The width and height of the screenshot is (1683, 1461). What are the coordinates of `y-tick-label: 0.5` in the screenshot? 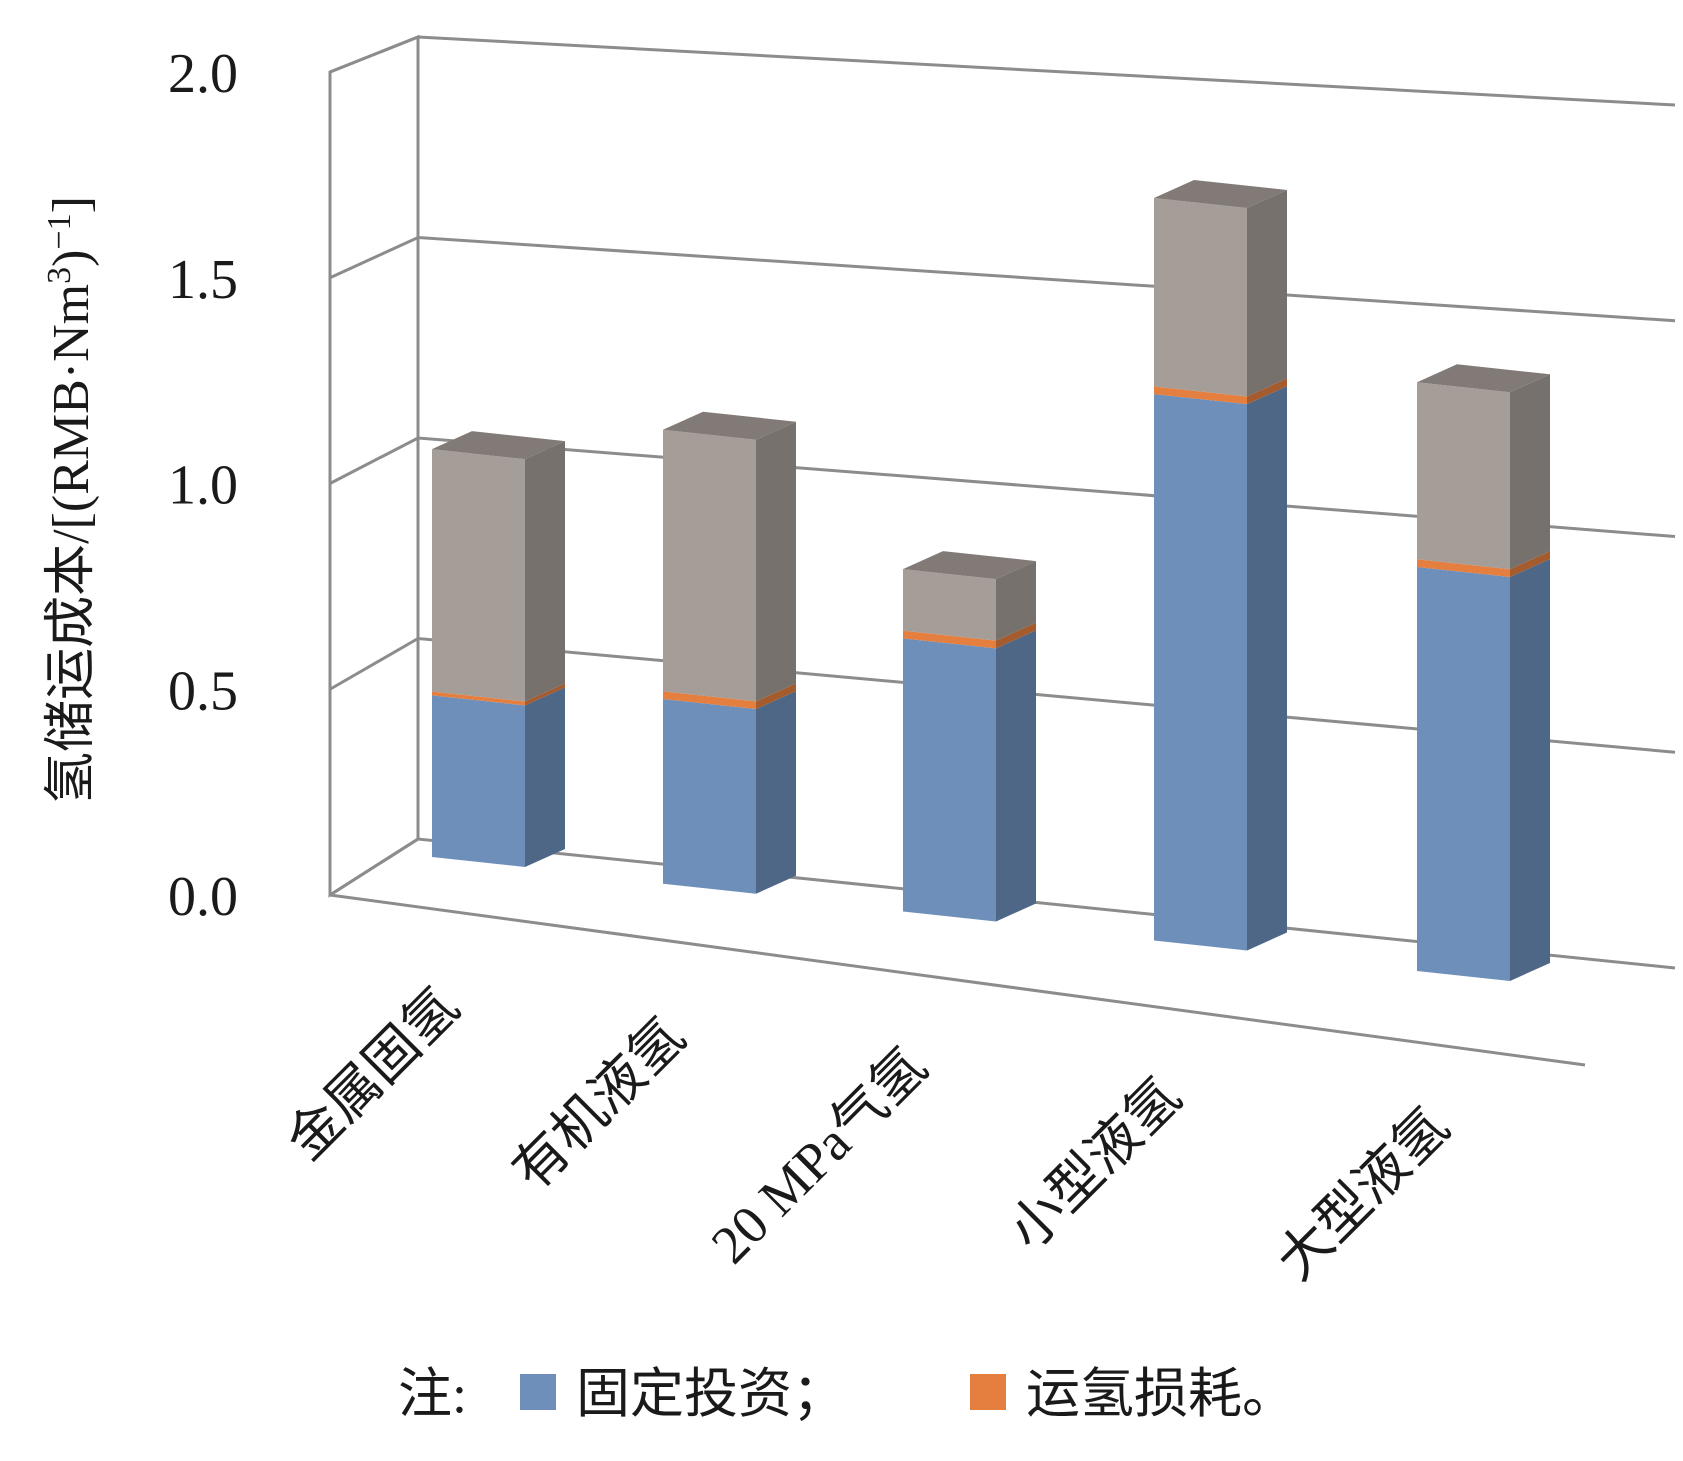 It's located at (203, 691).